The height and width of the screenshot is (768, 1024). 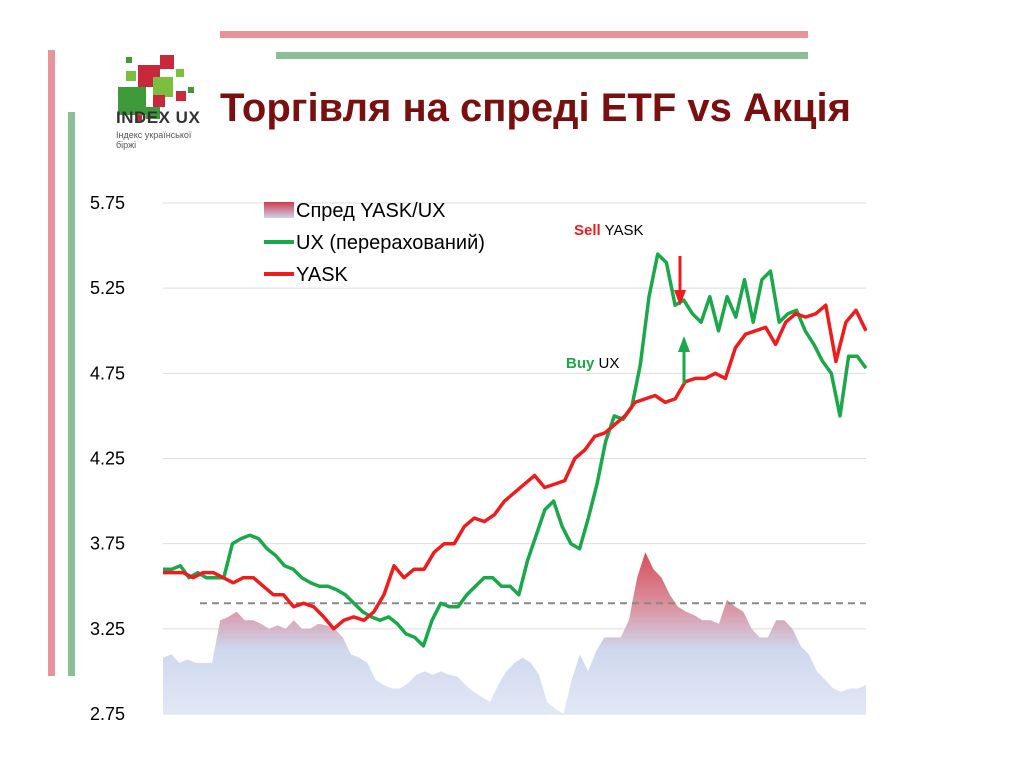 I want to click on index-ux-logo, so click(x=156, y=88).